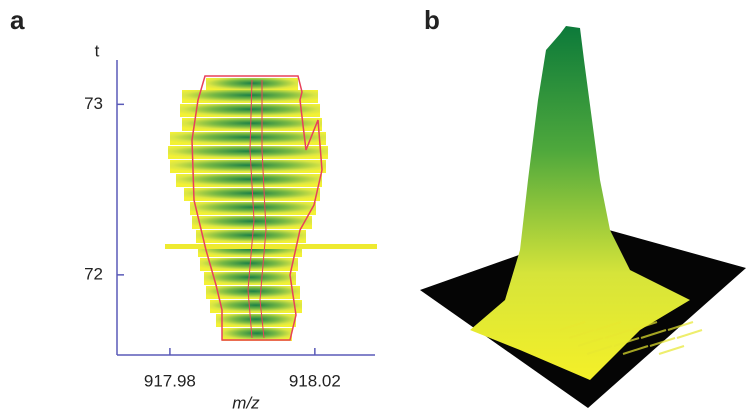 The width and height of the screenshot is (752, 414). I want to click on x-tick-label: 918.02, so click(315, 380).